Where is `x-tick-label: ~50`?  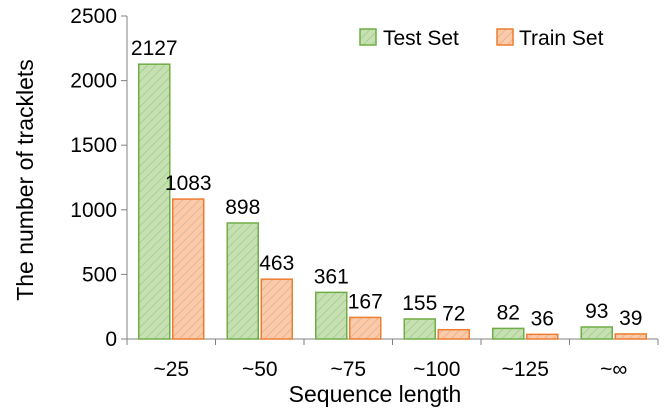
x-tick-label: ~50 is located at coordinates (260, 369).